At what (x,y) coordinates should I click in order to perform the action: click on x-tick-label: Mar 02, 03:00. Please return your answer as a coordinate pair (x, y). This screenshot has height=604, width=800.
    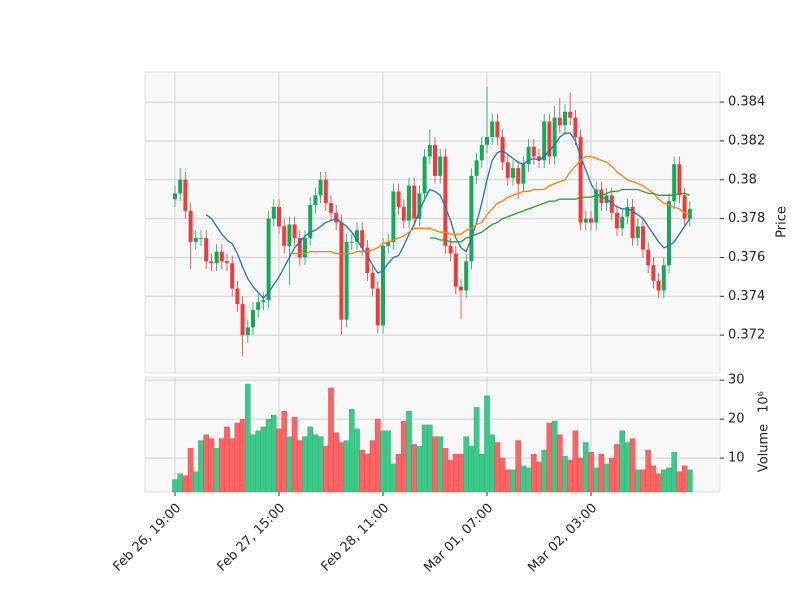
    Looking at the image, I should click on (562, 538).